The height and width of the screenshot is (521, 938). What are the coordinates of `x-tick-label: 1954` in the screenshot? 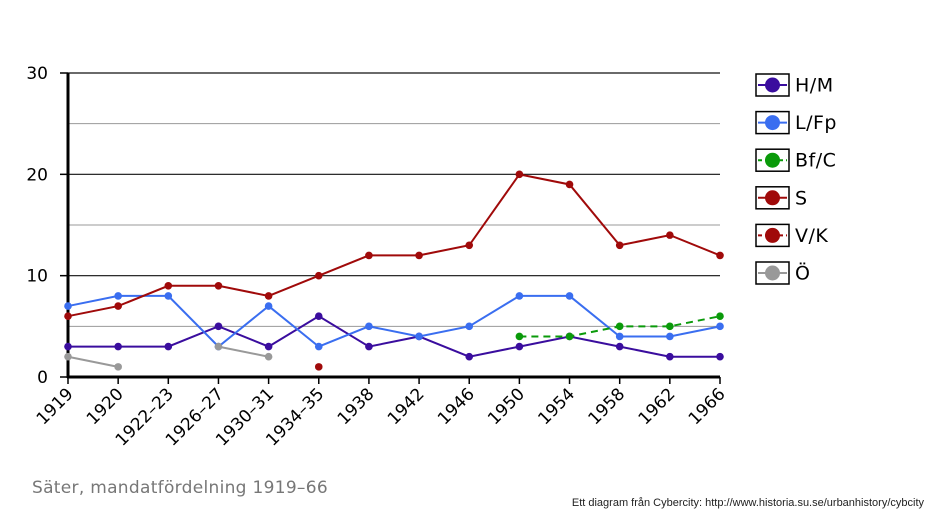 It's located at (556, 406).